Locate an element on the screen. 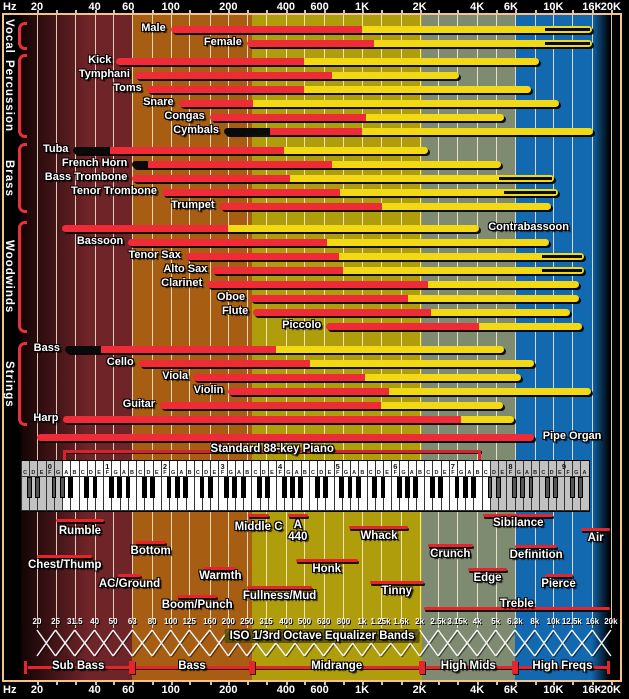  bar-male-hl is located at coordinates (567, 29).